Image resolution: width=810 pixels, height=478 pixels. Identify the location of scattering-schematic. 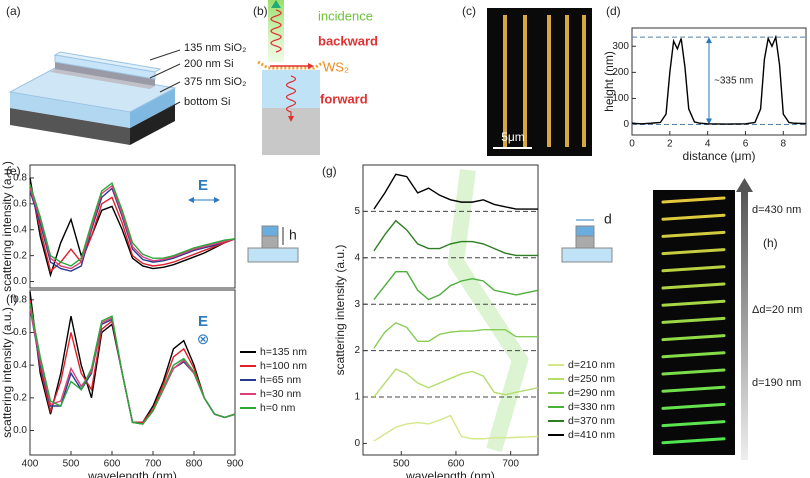
(291, 77).